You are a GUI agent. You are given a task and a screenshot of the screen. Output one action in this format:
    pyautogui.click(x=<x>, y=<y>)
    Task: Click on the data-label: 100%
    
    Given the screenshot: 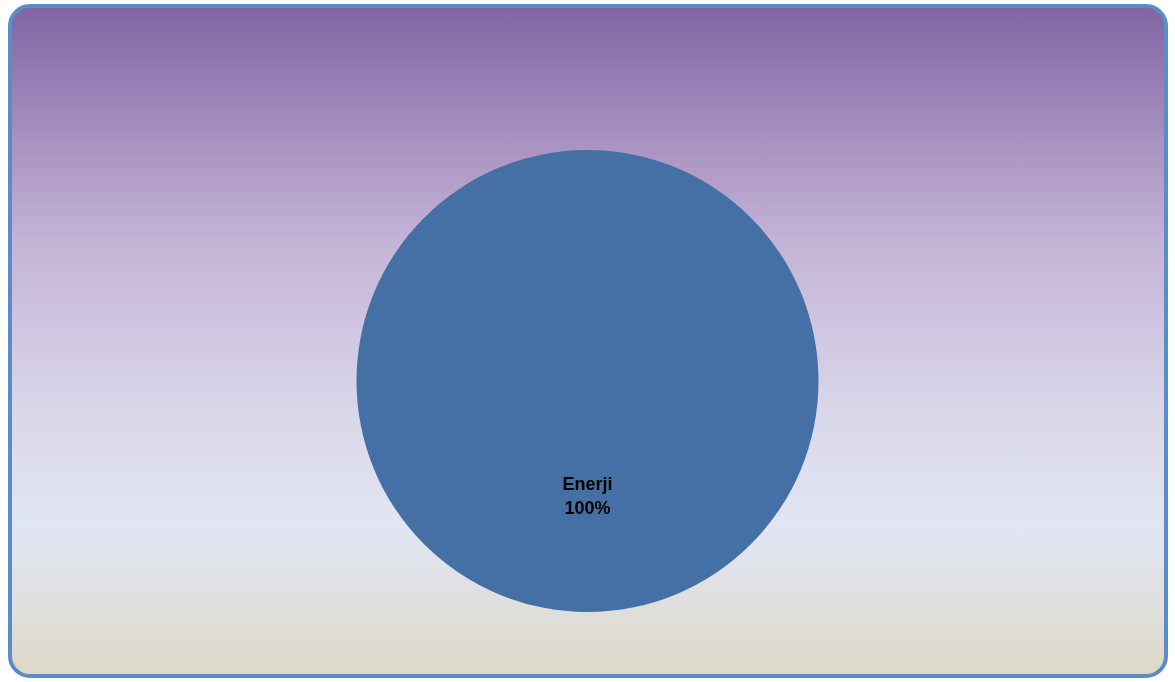 What is the action you would take?
    pyautogui.click(x=587, y=508)
    